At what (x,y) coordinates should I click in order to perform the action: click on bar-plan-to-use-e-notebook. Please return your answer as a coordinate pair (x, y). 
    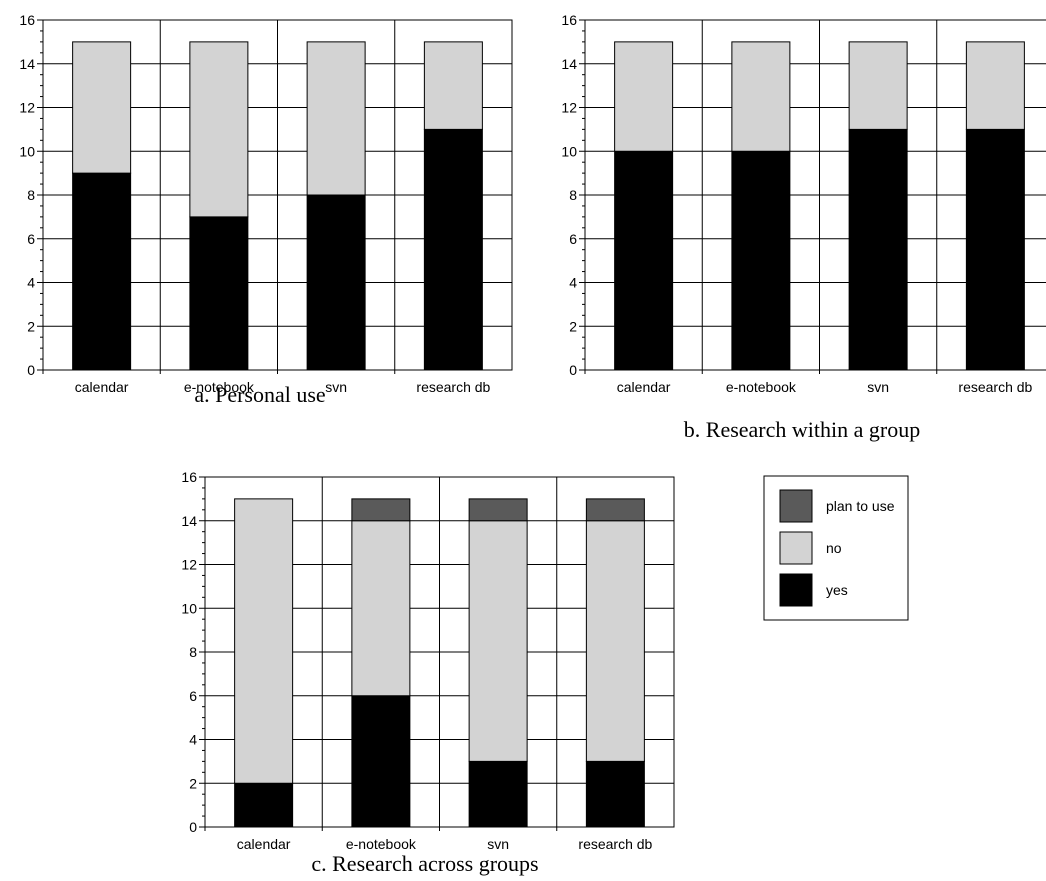
    Looking at the image, I should click on (381, 510).